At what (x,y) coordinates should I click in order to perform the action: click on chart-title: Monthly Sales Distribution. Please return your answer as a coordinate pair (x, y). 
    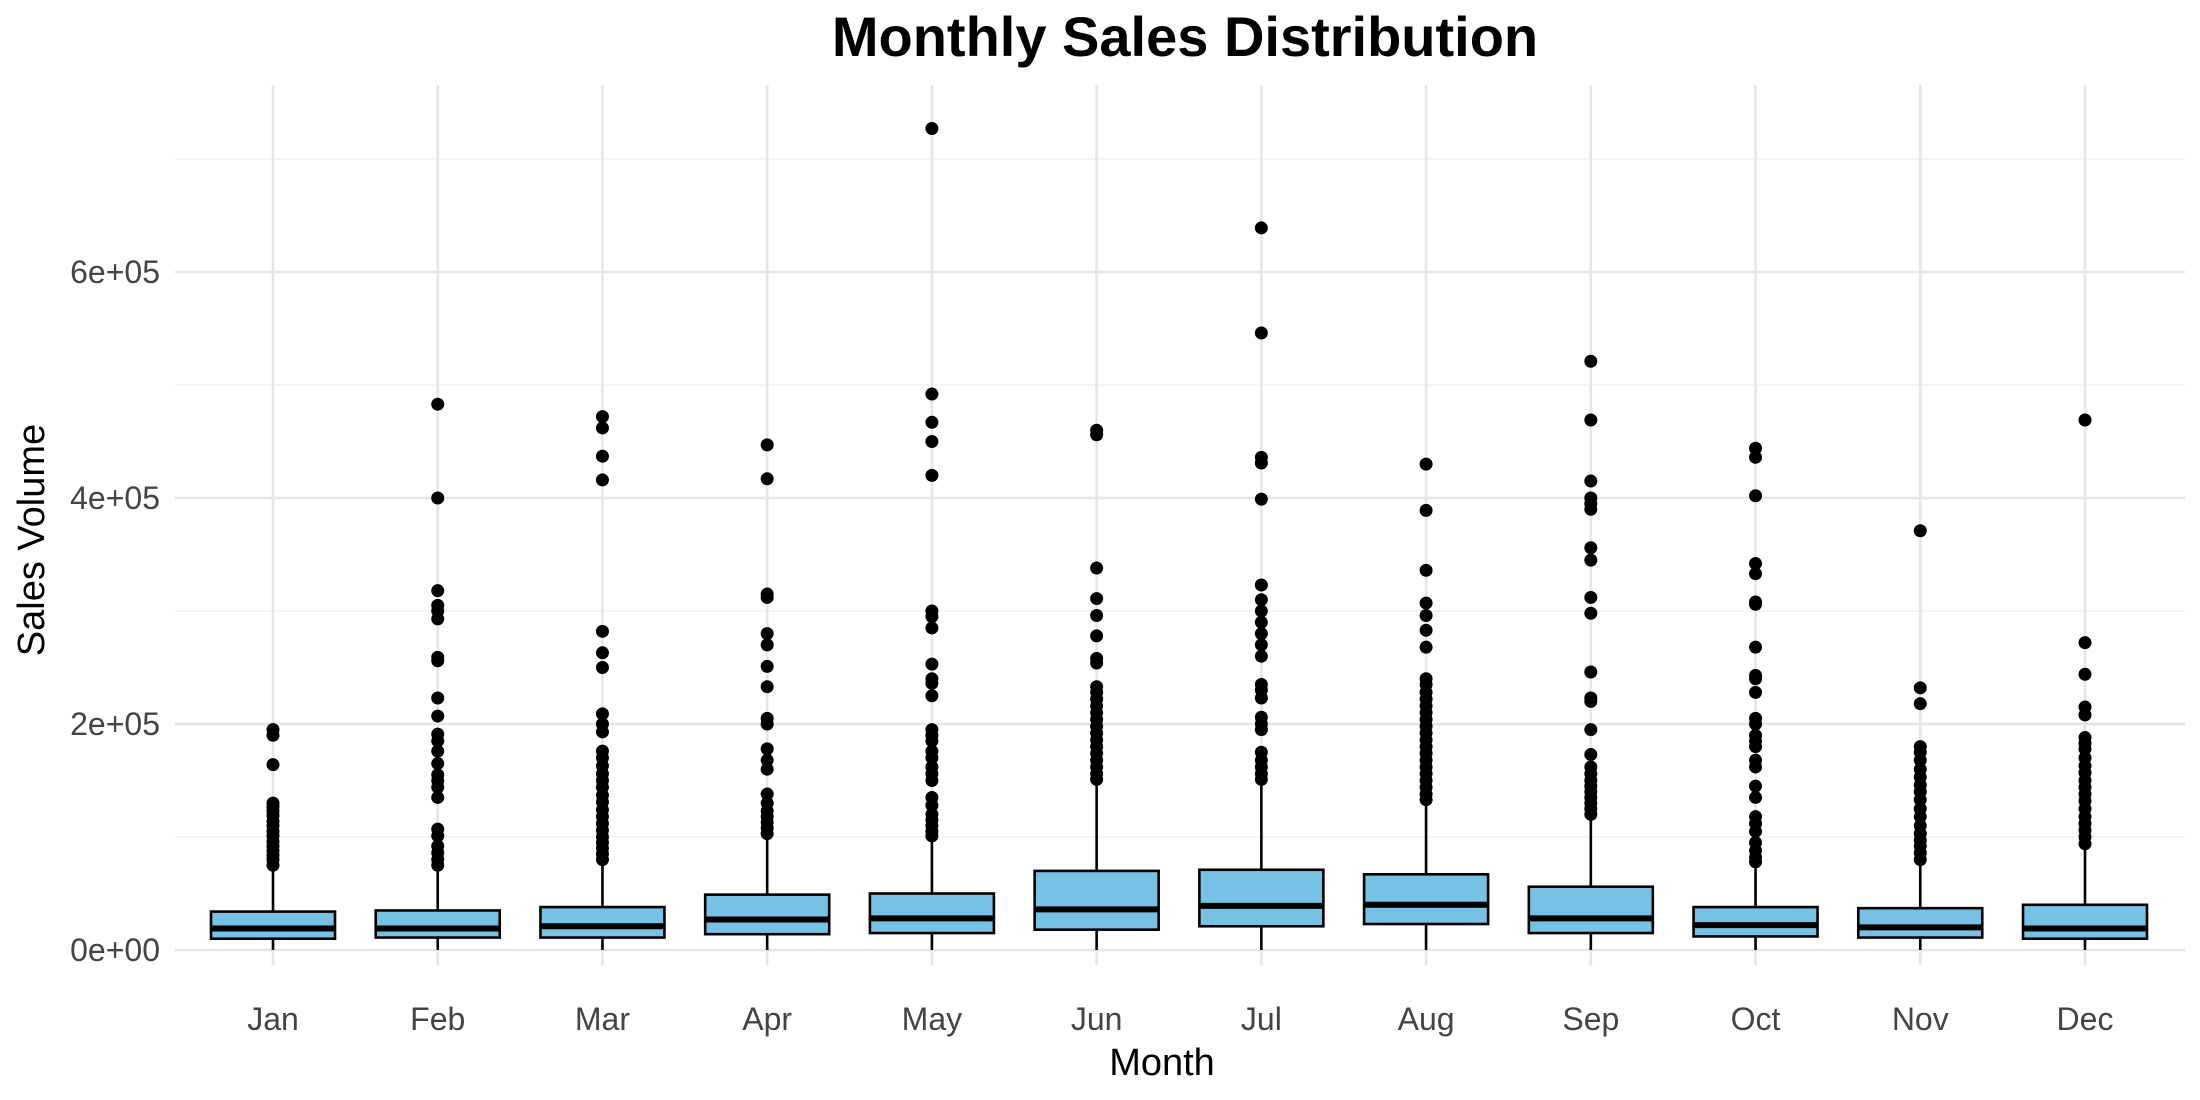
    Looking at the image, I should click on (1185, 36).